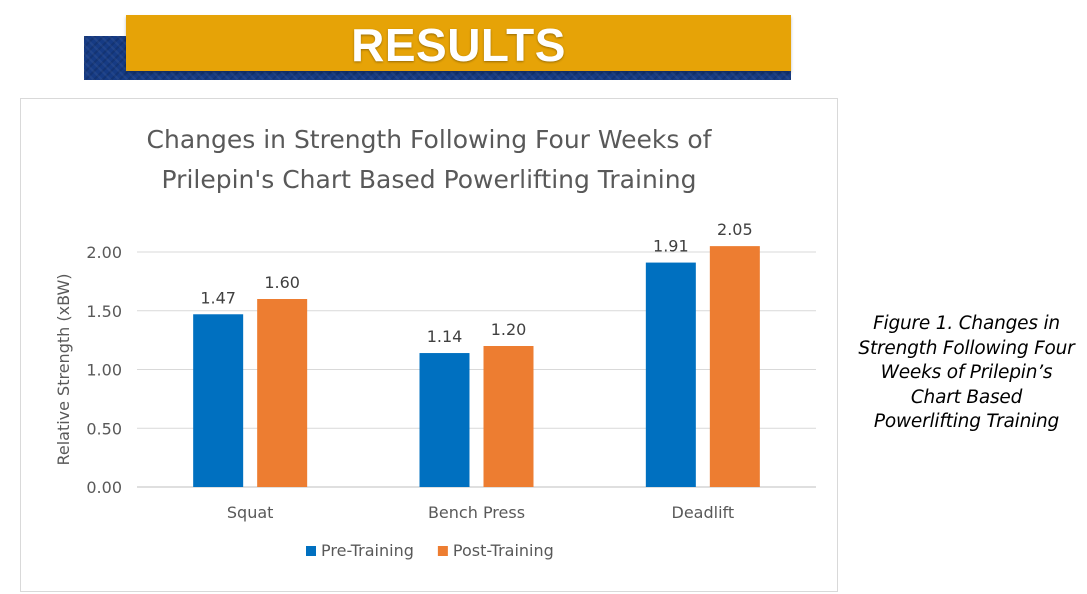  Describe the element at coordinates (966, 397) in the screenshot. I see `caption-line: Chart Based` at that location.